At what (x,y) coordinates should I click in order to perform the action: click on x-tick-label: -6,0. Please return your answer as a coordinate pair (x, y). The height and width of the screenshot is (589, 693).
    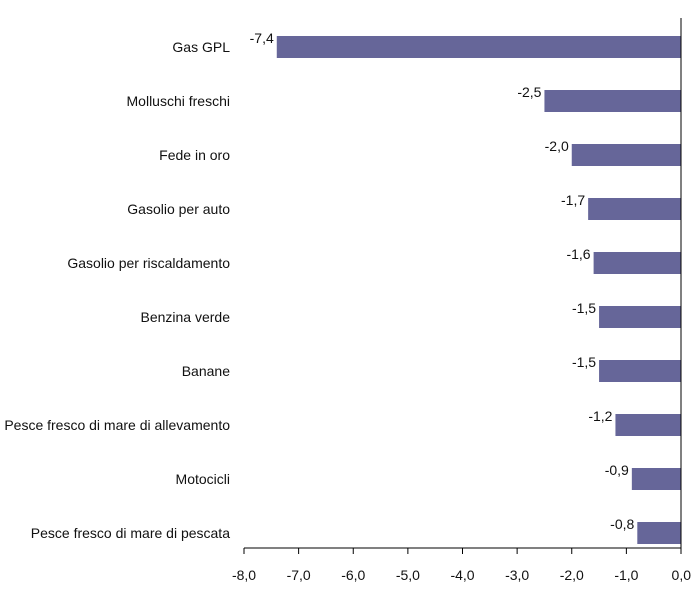
    Looking at the image, I should click on (353, 575).